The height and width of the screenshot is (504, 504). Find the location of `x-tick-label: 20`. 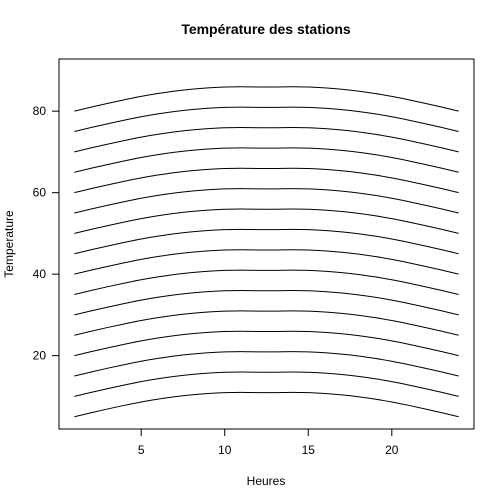

x-tick-label: 20 is located at coordinates (392, 450).